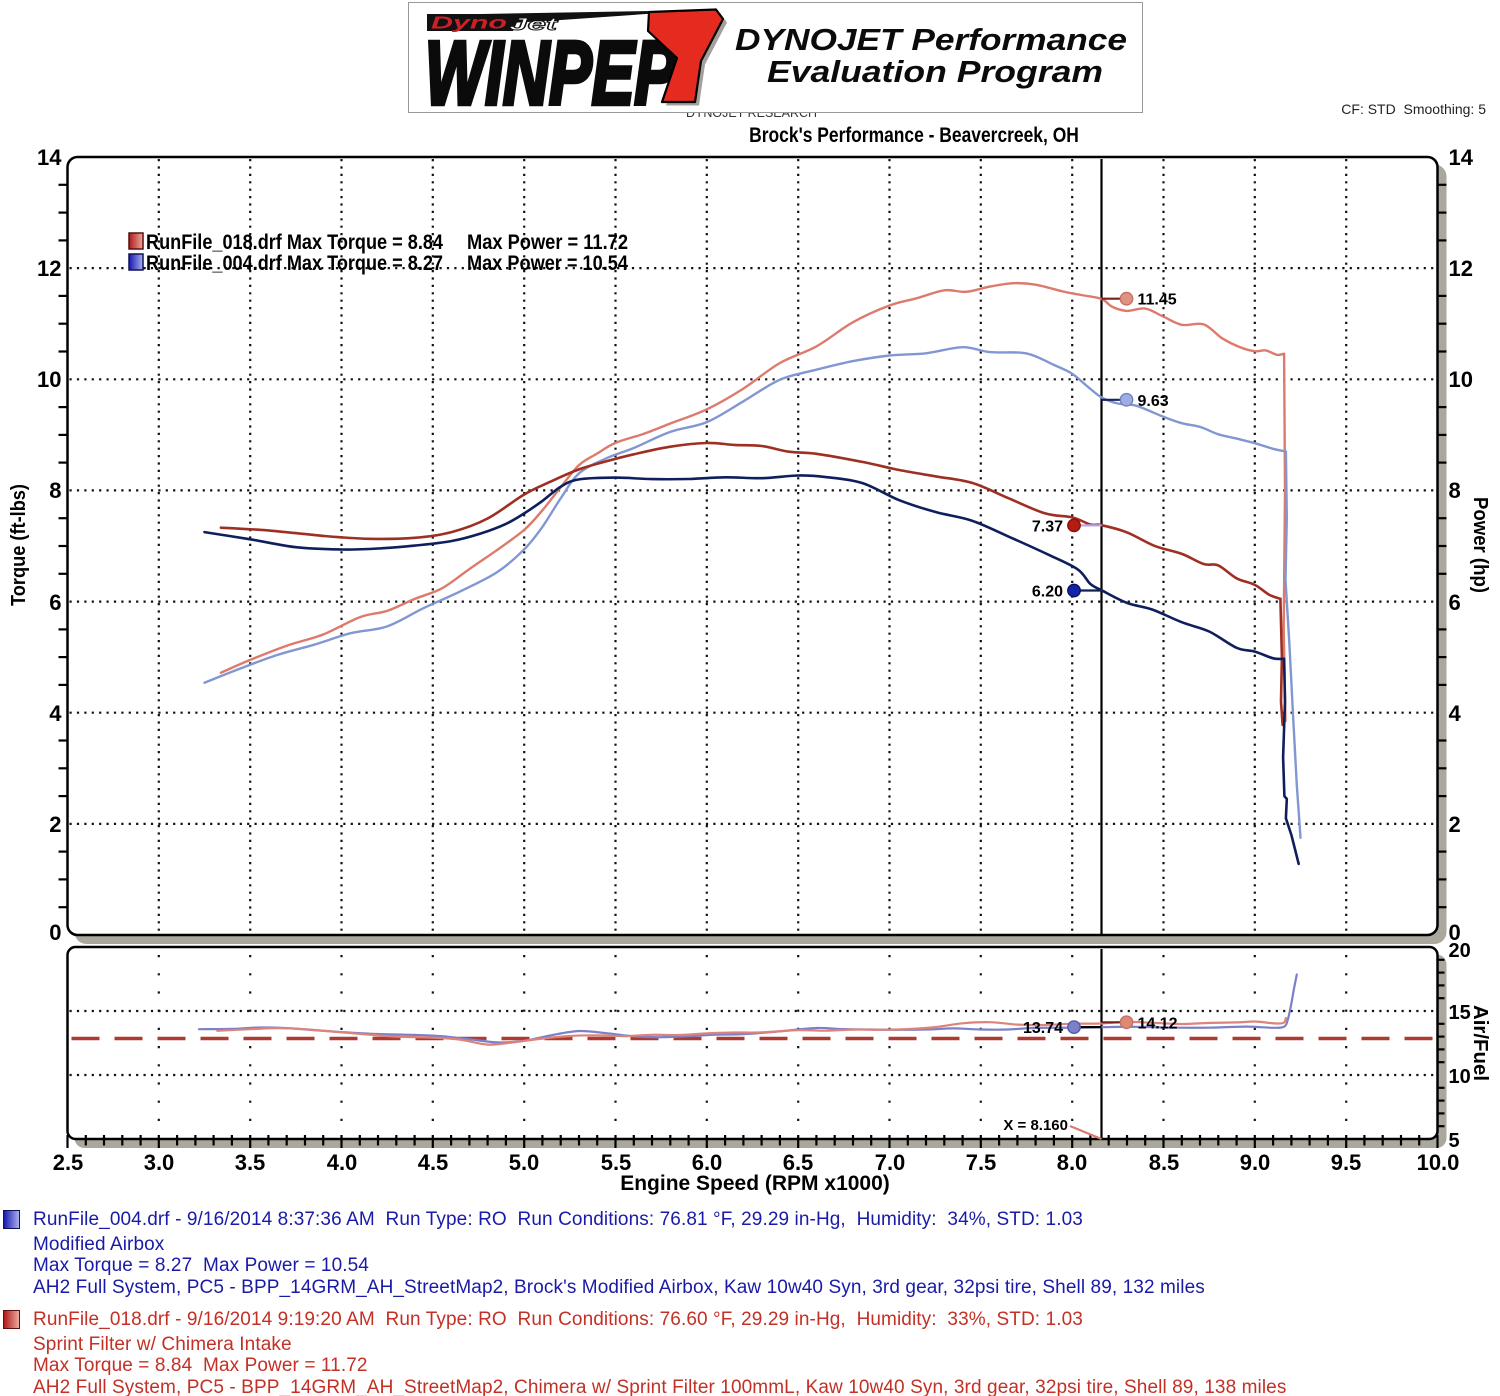 The height and width of the screenshot is (1396, 1500). I want to click on svg-text: 6.5, so click(798, 1162).